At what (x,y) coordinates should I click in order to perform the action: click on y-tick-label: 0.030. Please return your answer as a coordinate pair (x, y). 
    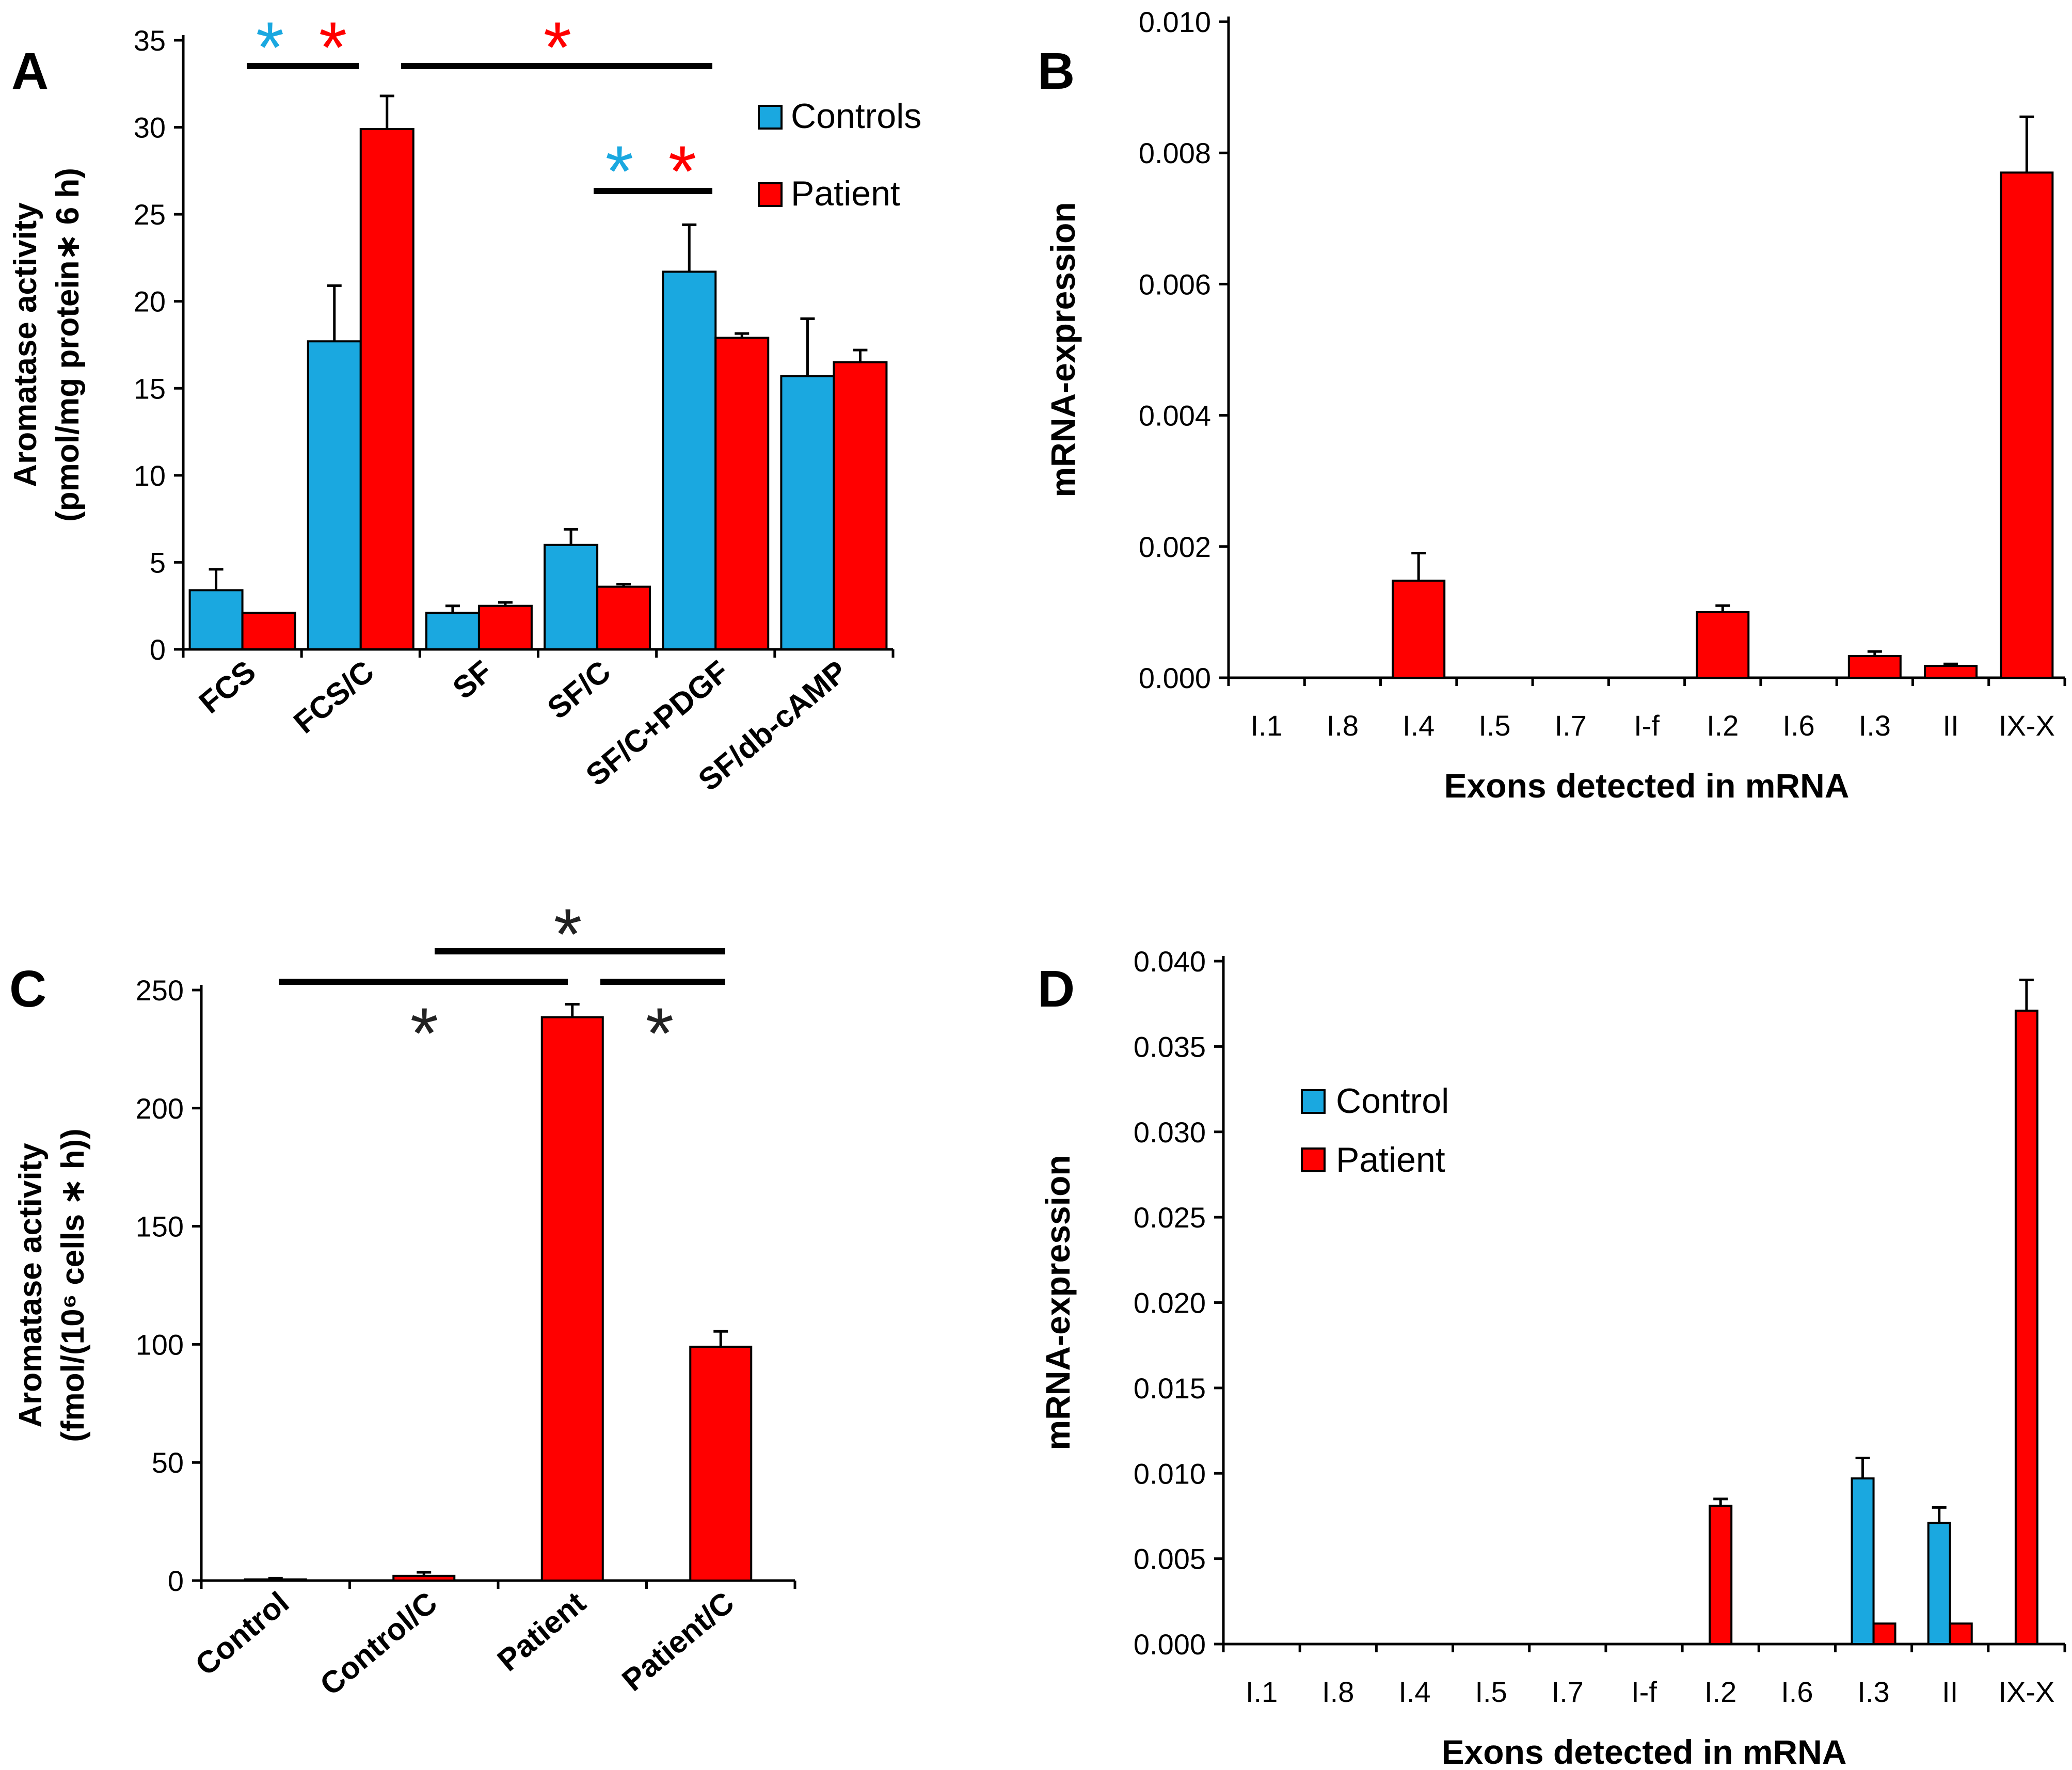
    Looking at the image, I should click on (1170, 1132).